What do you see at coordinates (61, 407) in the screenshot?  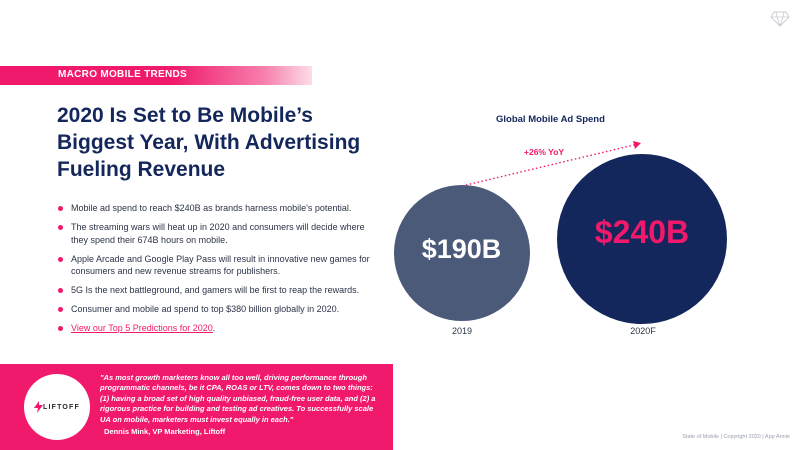 I see `liftoff-logo-text: LIFTOFF` at bounding box center [61, 407].